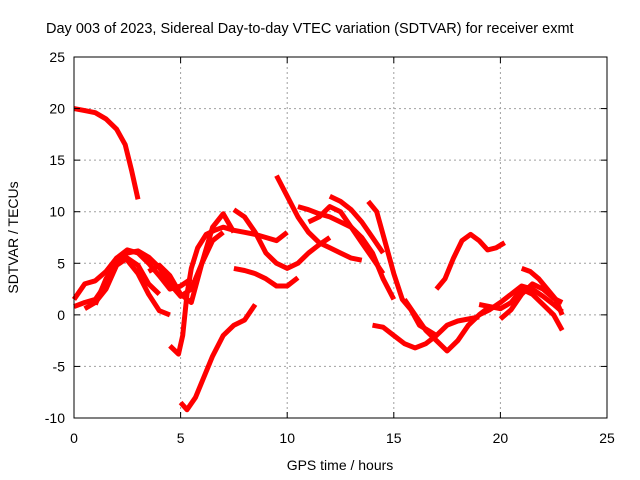 This screenshot has height=480, width=640. What do you see at coordinates (394, 438) in the screenshot?
I see `x-tick-label: 15` at bounding box center [394, 438].